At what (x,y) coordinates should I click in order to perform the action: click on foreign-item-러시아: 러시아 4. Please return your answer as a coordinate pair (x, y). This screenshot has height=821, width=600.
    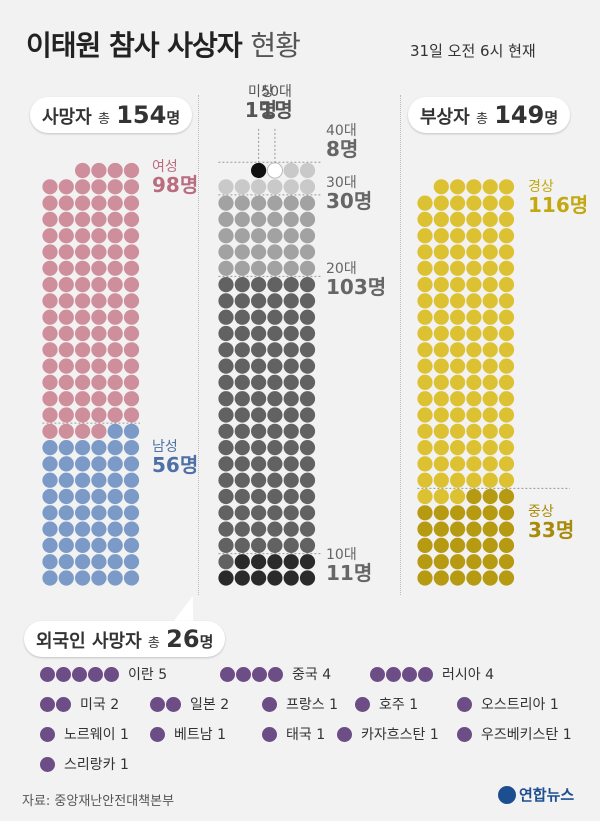
    Looking at the image, I should click on (432, 674).